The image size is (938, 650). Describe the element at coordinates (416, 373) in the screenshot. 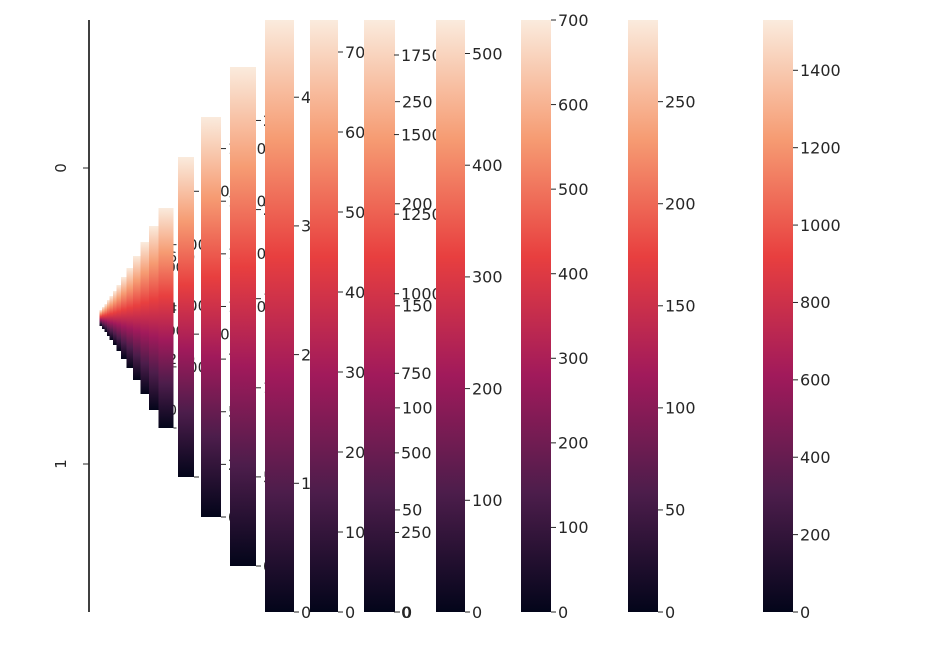

I see `colorbar-tick-label: 750` at that location.